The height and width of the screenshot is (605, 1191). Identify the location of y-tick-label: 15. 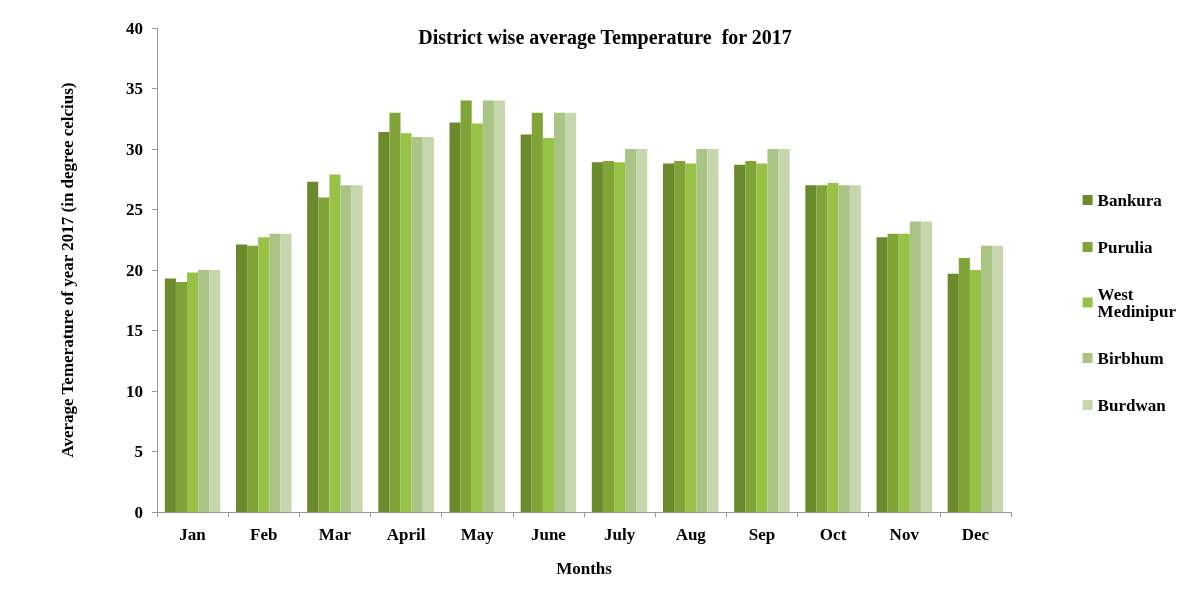
(134, 330).